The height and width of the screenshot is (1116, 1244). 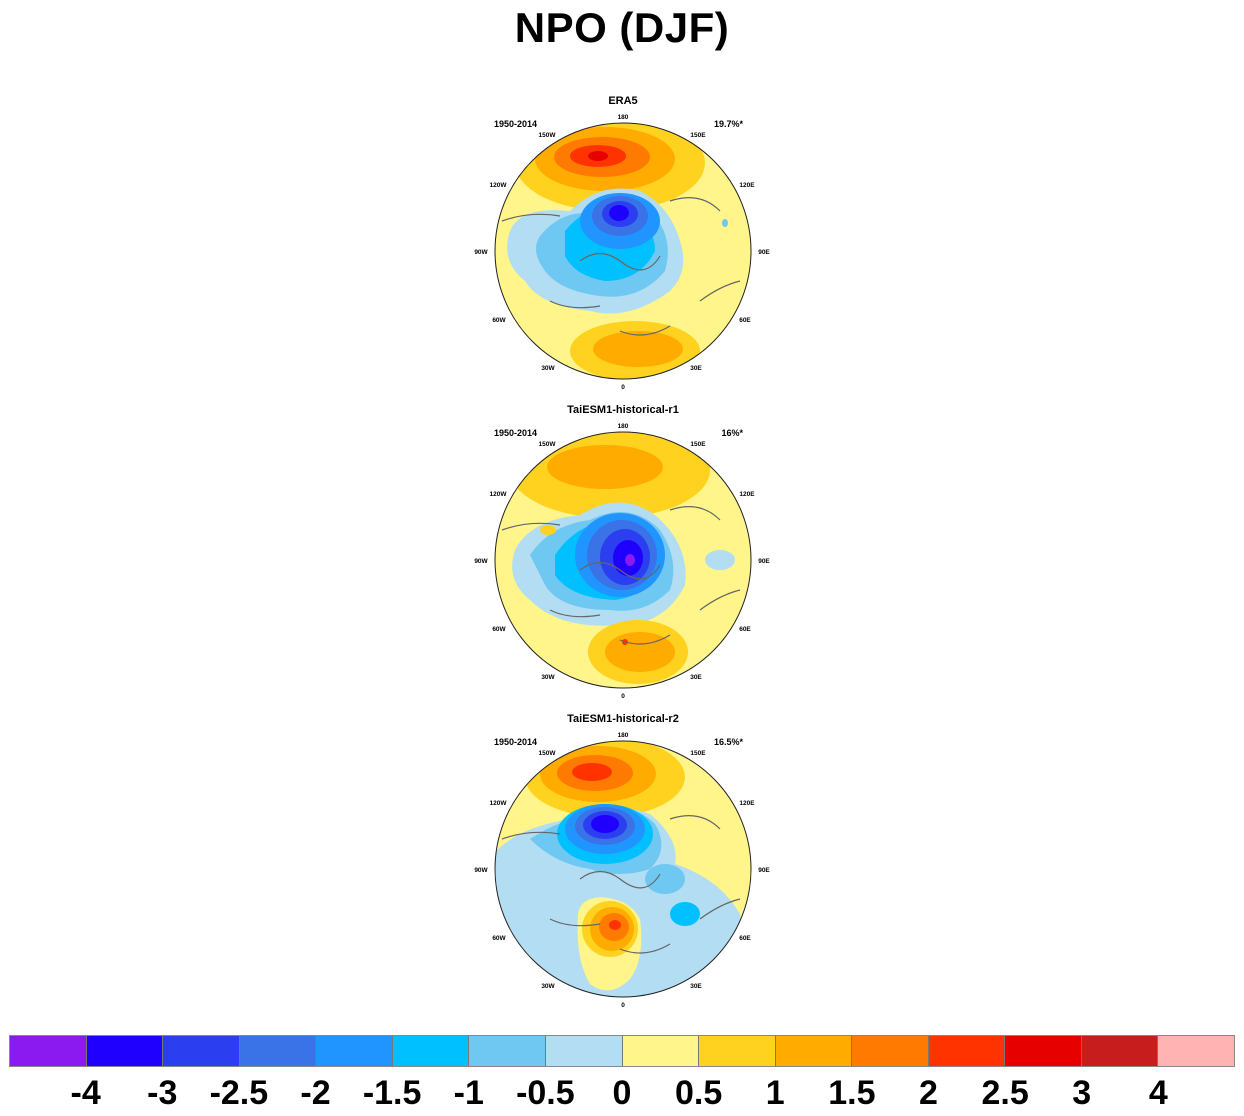 What do you see at coordinates (623, 410) in the screenshot?
I see `panel-title: TaiESM1-historical-r1` at bounding box center [623, 410].